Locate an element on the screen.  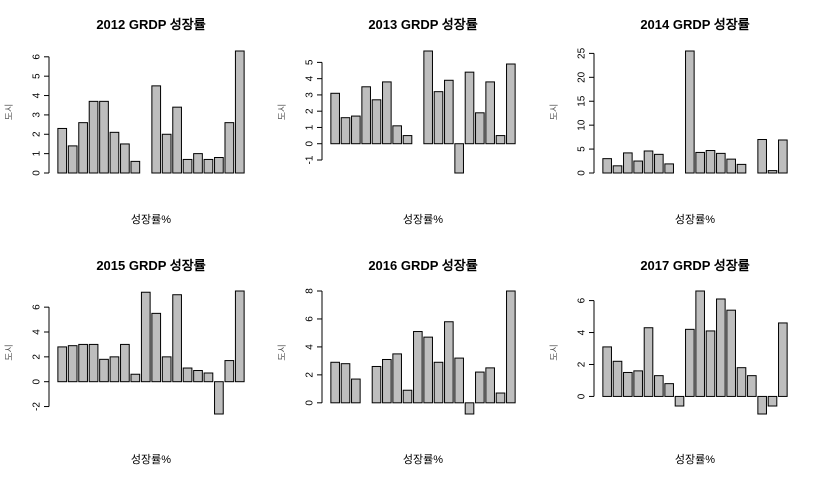
y-tick-label: 8 is located at coordinates (310, 291).